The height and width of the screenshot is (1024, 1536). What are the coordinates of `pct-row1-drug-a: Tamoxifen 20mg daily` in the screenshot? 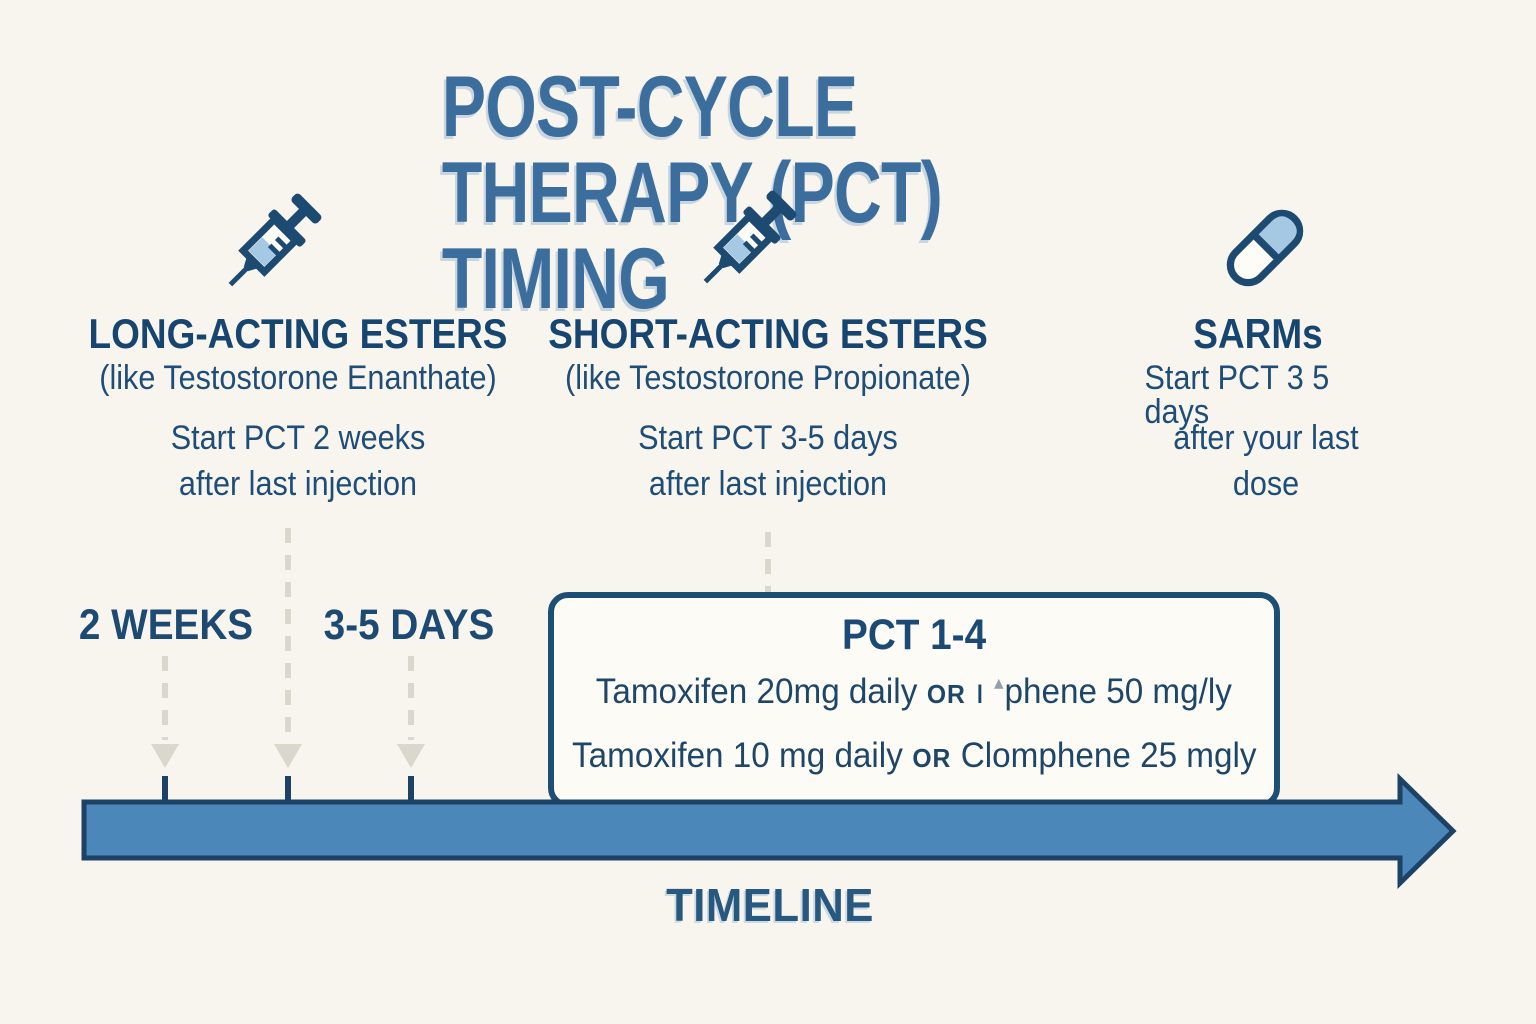 It's located at (756, 691).